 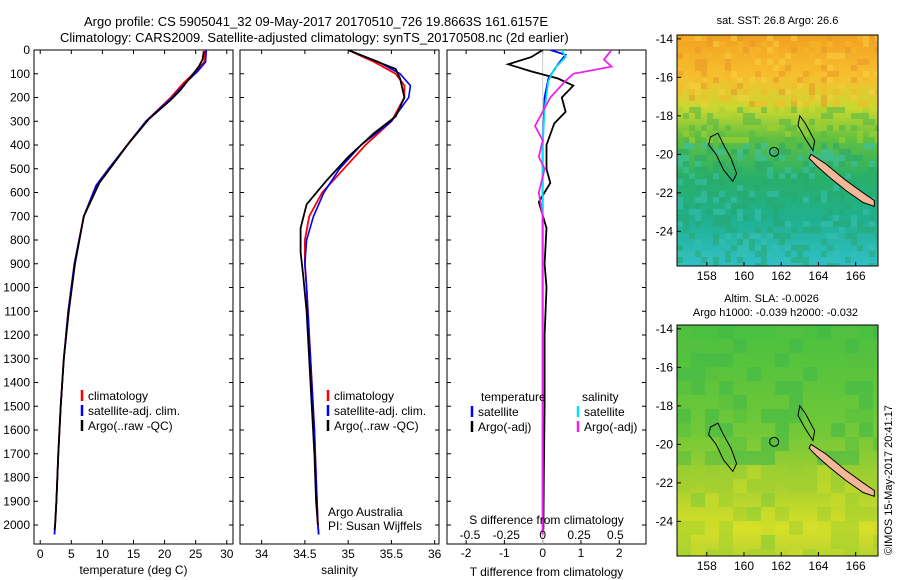 I want to click on temperature-legend-label: Argo(..raw -QC), so click(x=130, y=426).